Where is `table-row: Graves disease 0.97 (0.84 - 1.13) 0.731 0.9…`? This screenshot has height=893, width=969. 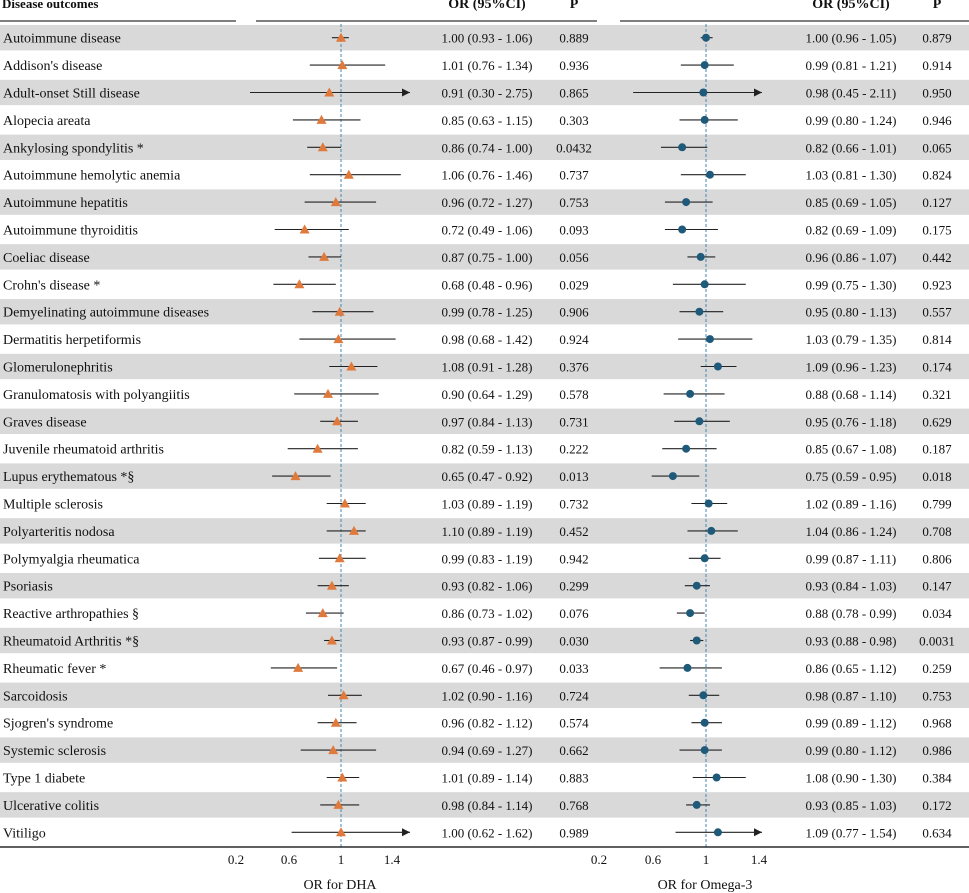
table-row: Graves disease 0.97 (0.84 - 1.13) 0.731 0.9… is located at coordinates (477, 422).